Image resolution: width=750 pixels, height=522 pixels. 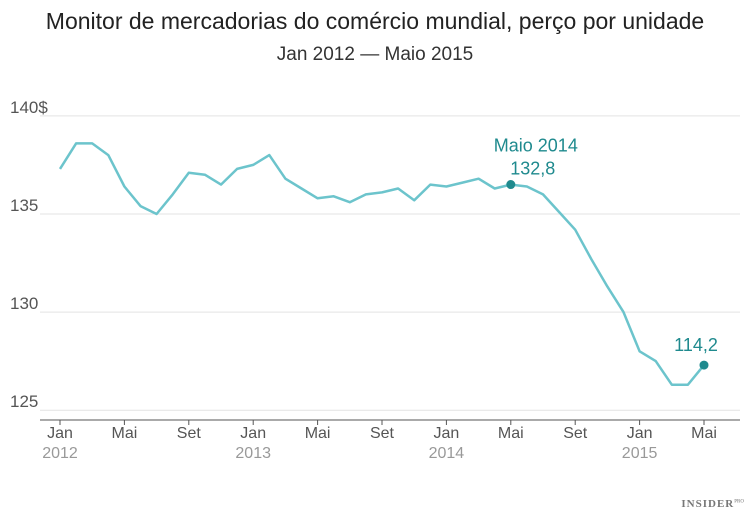 I want to click on x-year-label: 2013, so click(x=253, y=453).